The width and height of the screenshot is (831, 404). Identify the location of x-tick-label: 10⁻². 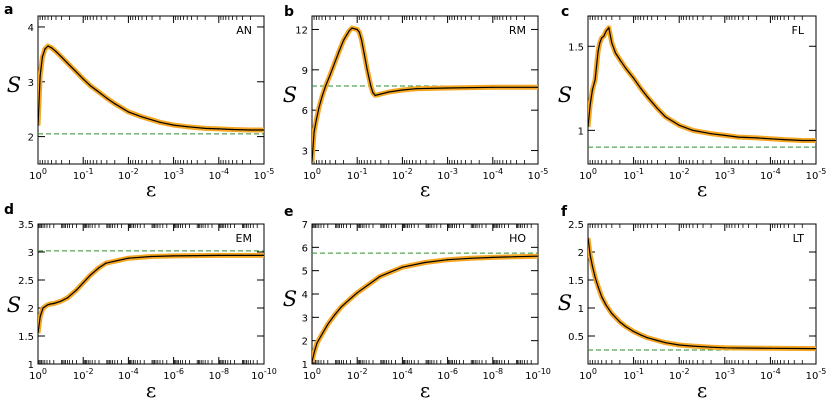
(357, 374).